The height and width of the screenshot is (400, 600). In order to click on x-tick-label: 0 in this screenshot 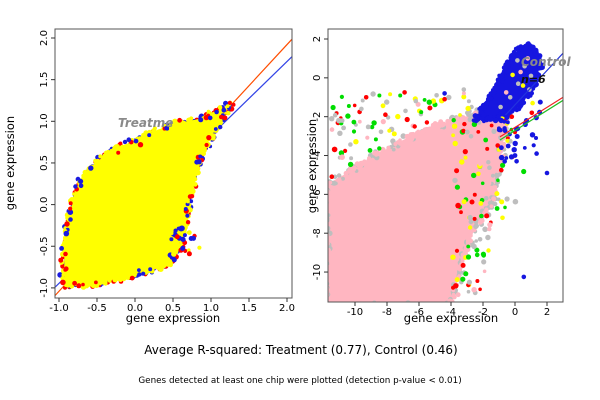, I will do `click(515, 312)`.